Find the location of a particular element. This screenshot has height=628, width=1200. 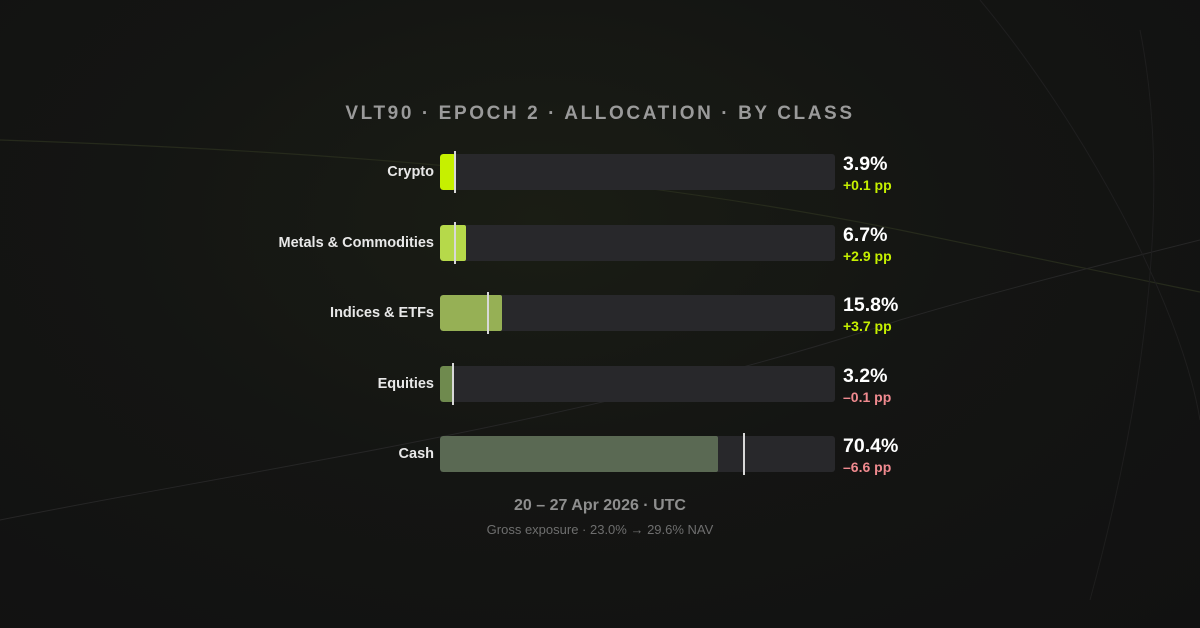

previous-value-marker-metals-commodities is located at coordinates (455, 242).